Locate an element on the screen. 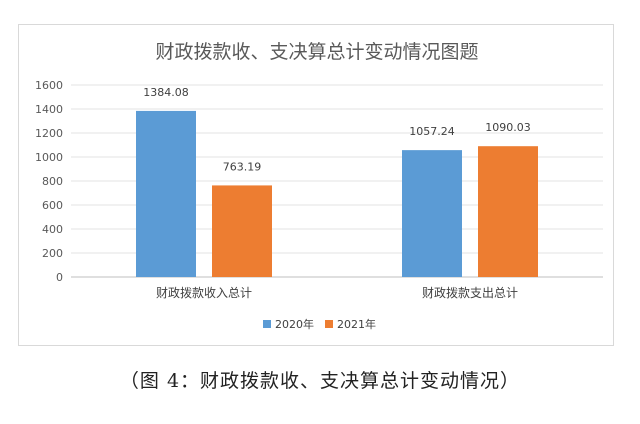  legend-label: 2021年 is located at coordinates (356, 324).